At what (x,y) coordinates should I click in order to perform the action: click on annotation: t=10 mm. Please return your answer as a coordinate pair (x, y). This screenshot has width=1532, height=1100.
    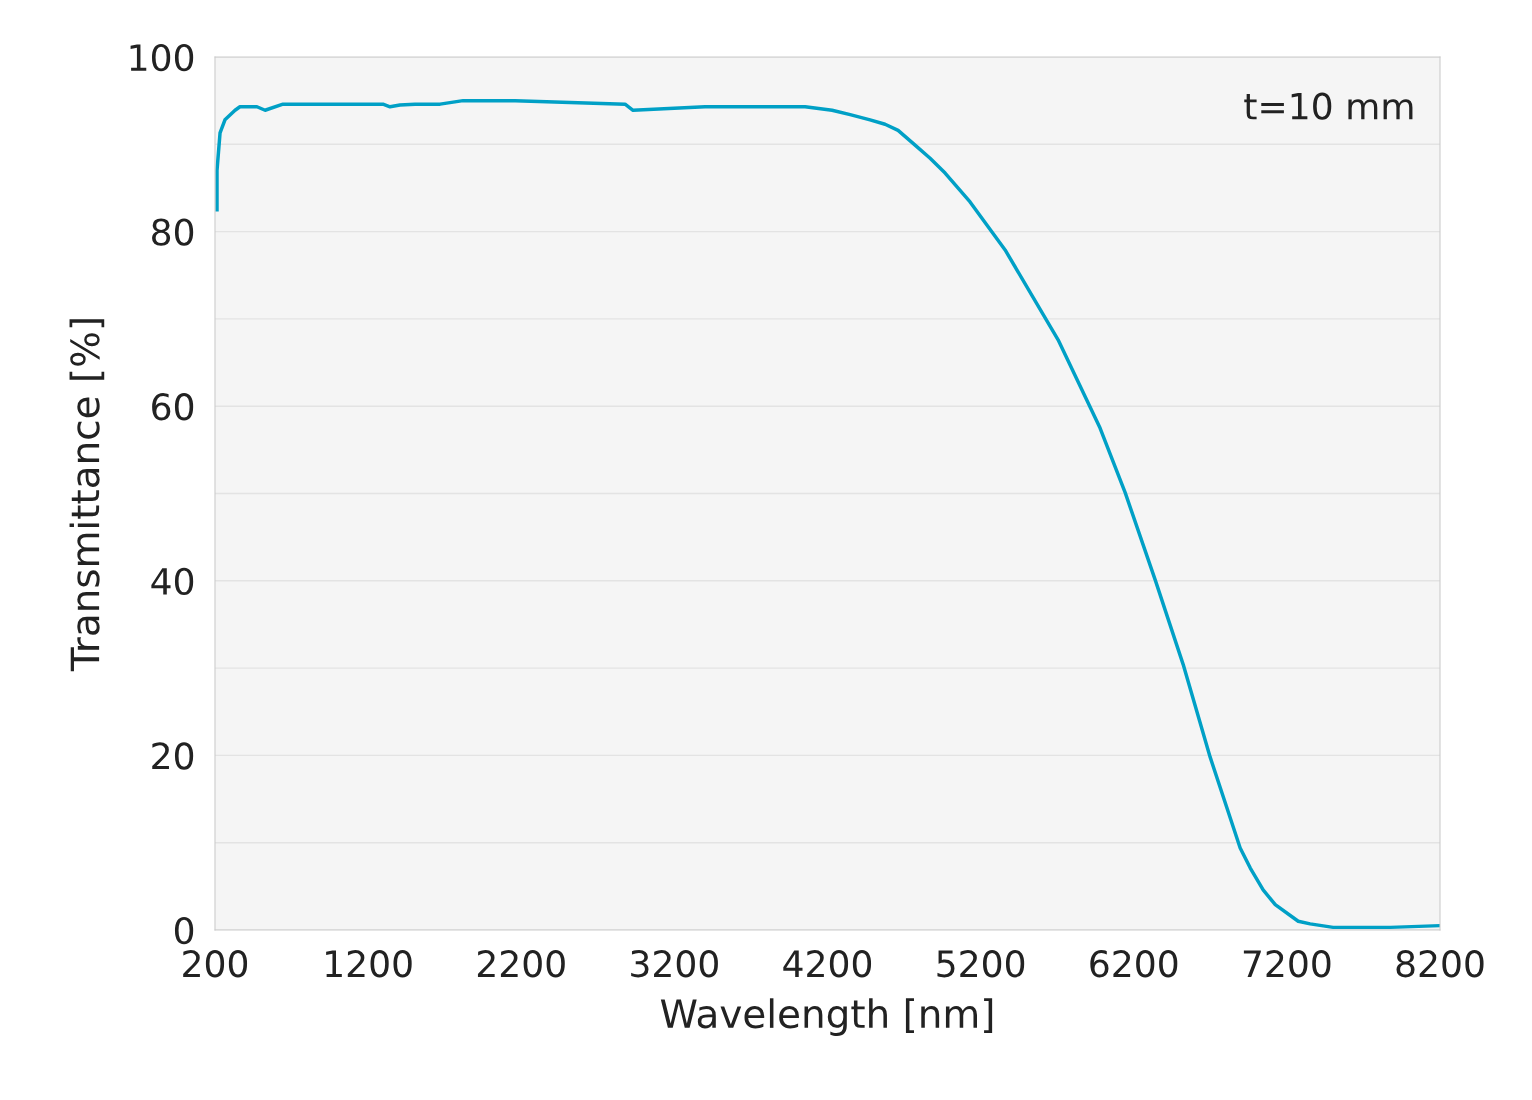
    Looking at the image, I should click on (1328, 106).